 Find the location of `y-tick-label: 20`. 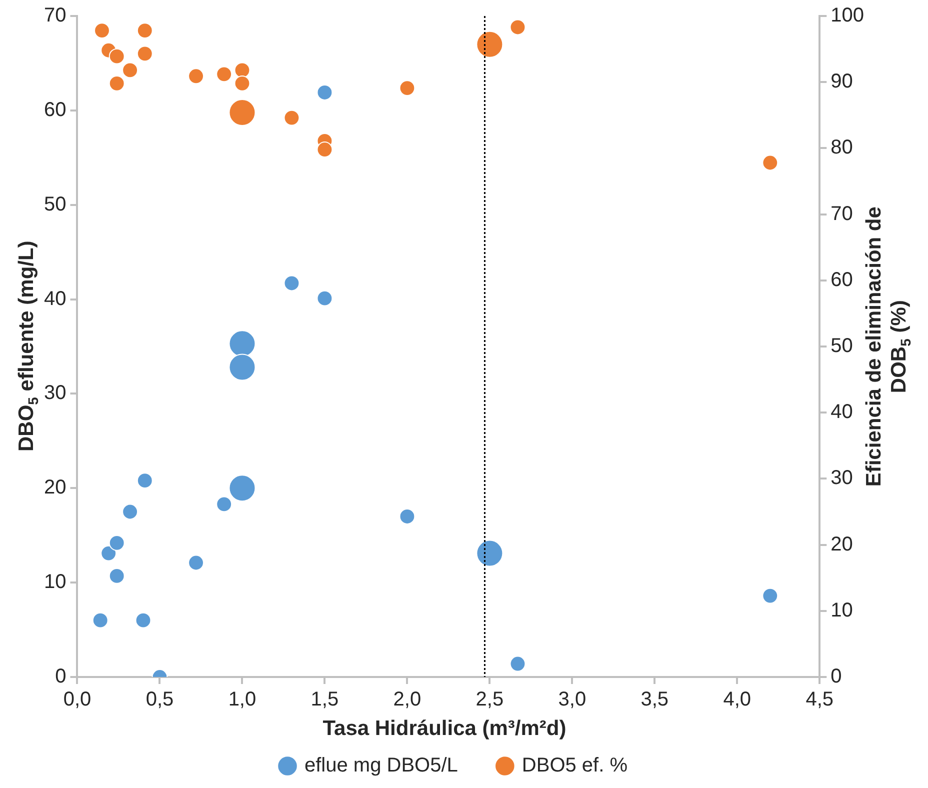

y-tick-label: 20 is located at coordinates (55, 487).